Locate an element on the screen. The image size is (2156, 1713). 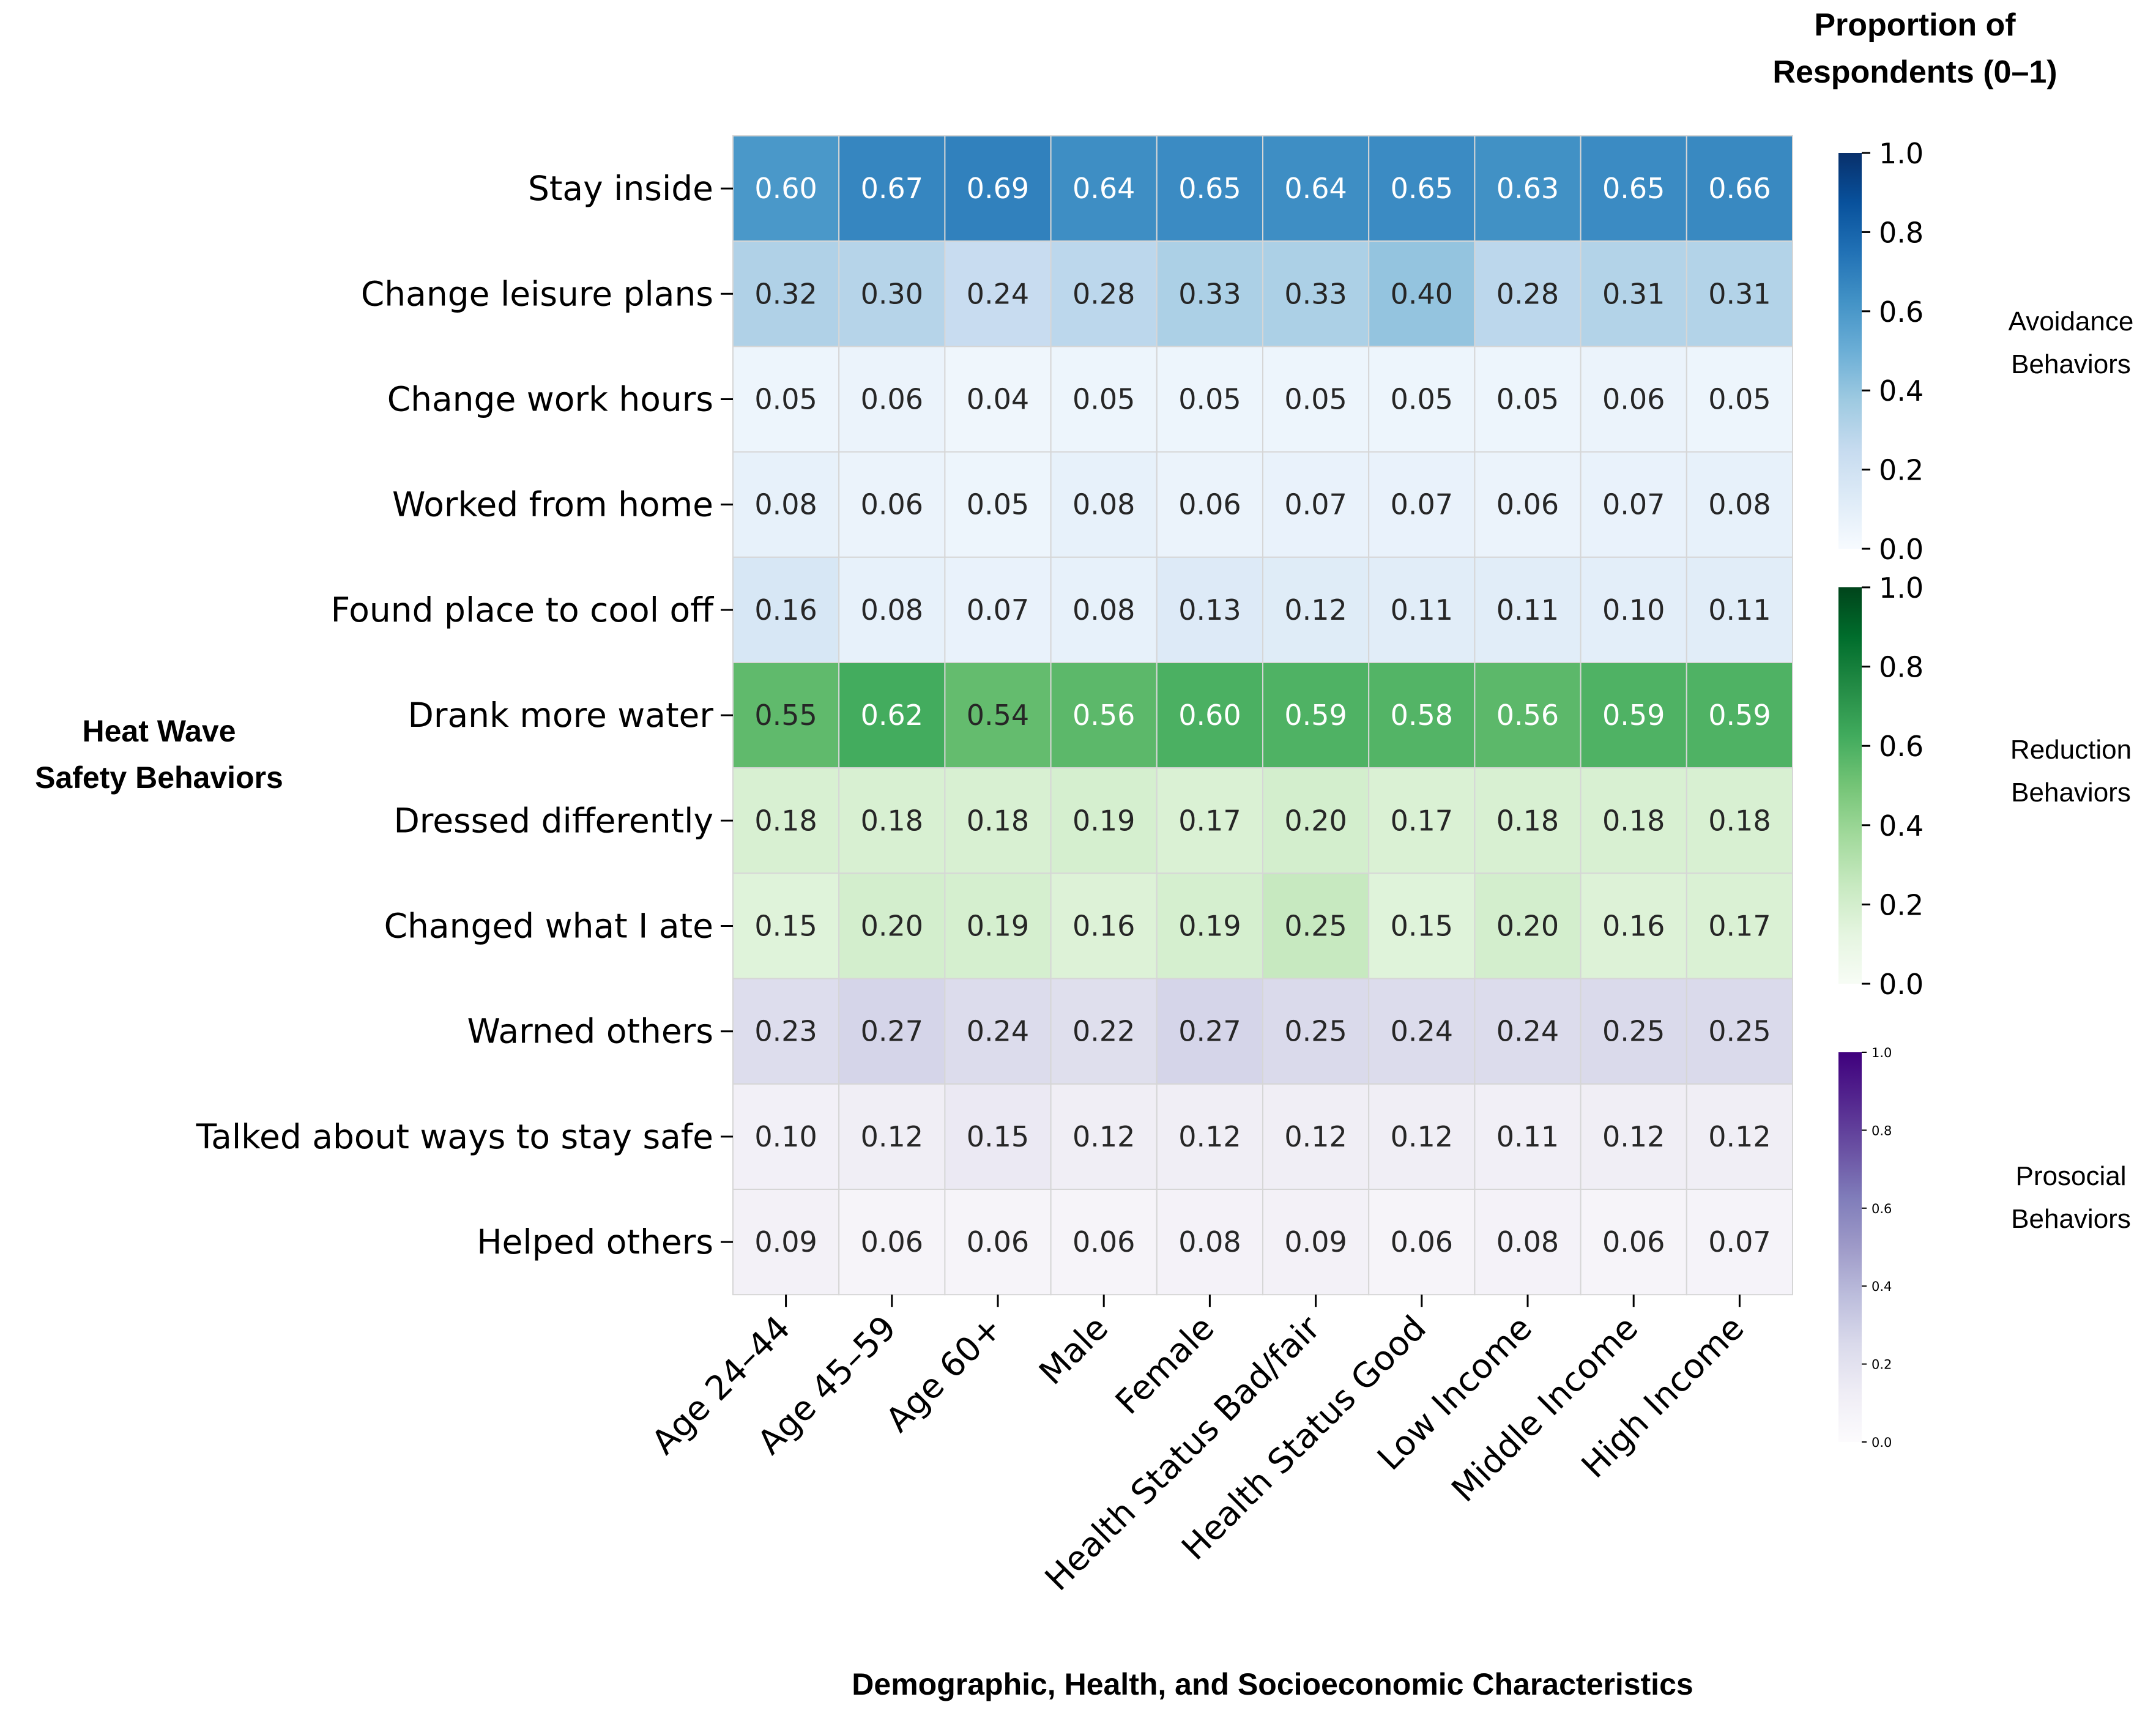
cell-value-label: 0.12 is located at coordinates (1739, 1136).